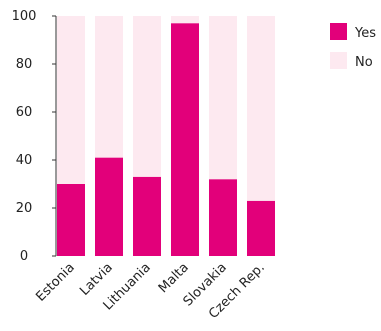 The height and width of the screenshot is (331, 381). What do you see at coordinates (174, 278) in the screenshot?
I see `x-tick-label-malta: Malta` at bounding box center [174, 278].